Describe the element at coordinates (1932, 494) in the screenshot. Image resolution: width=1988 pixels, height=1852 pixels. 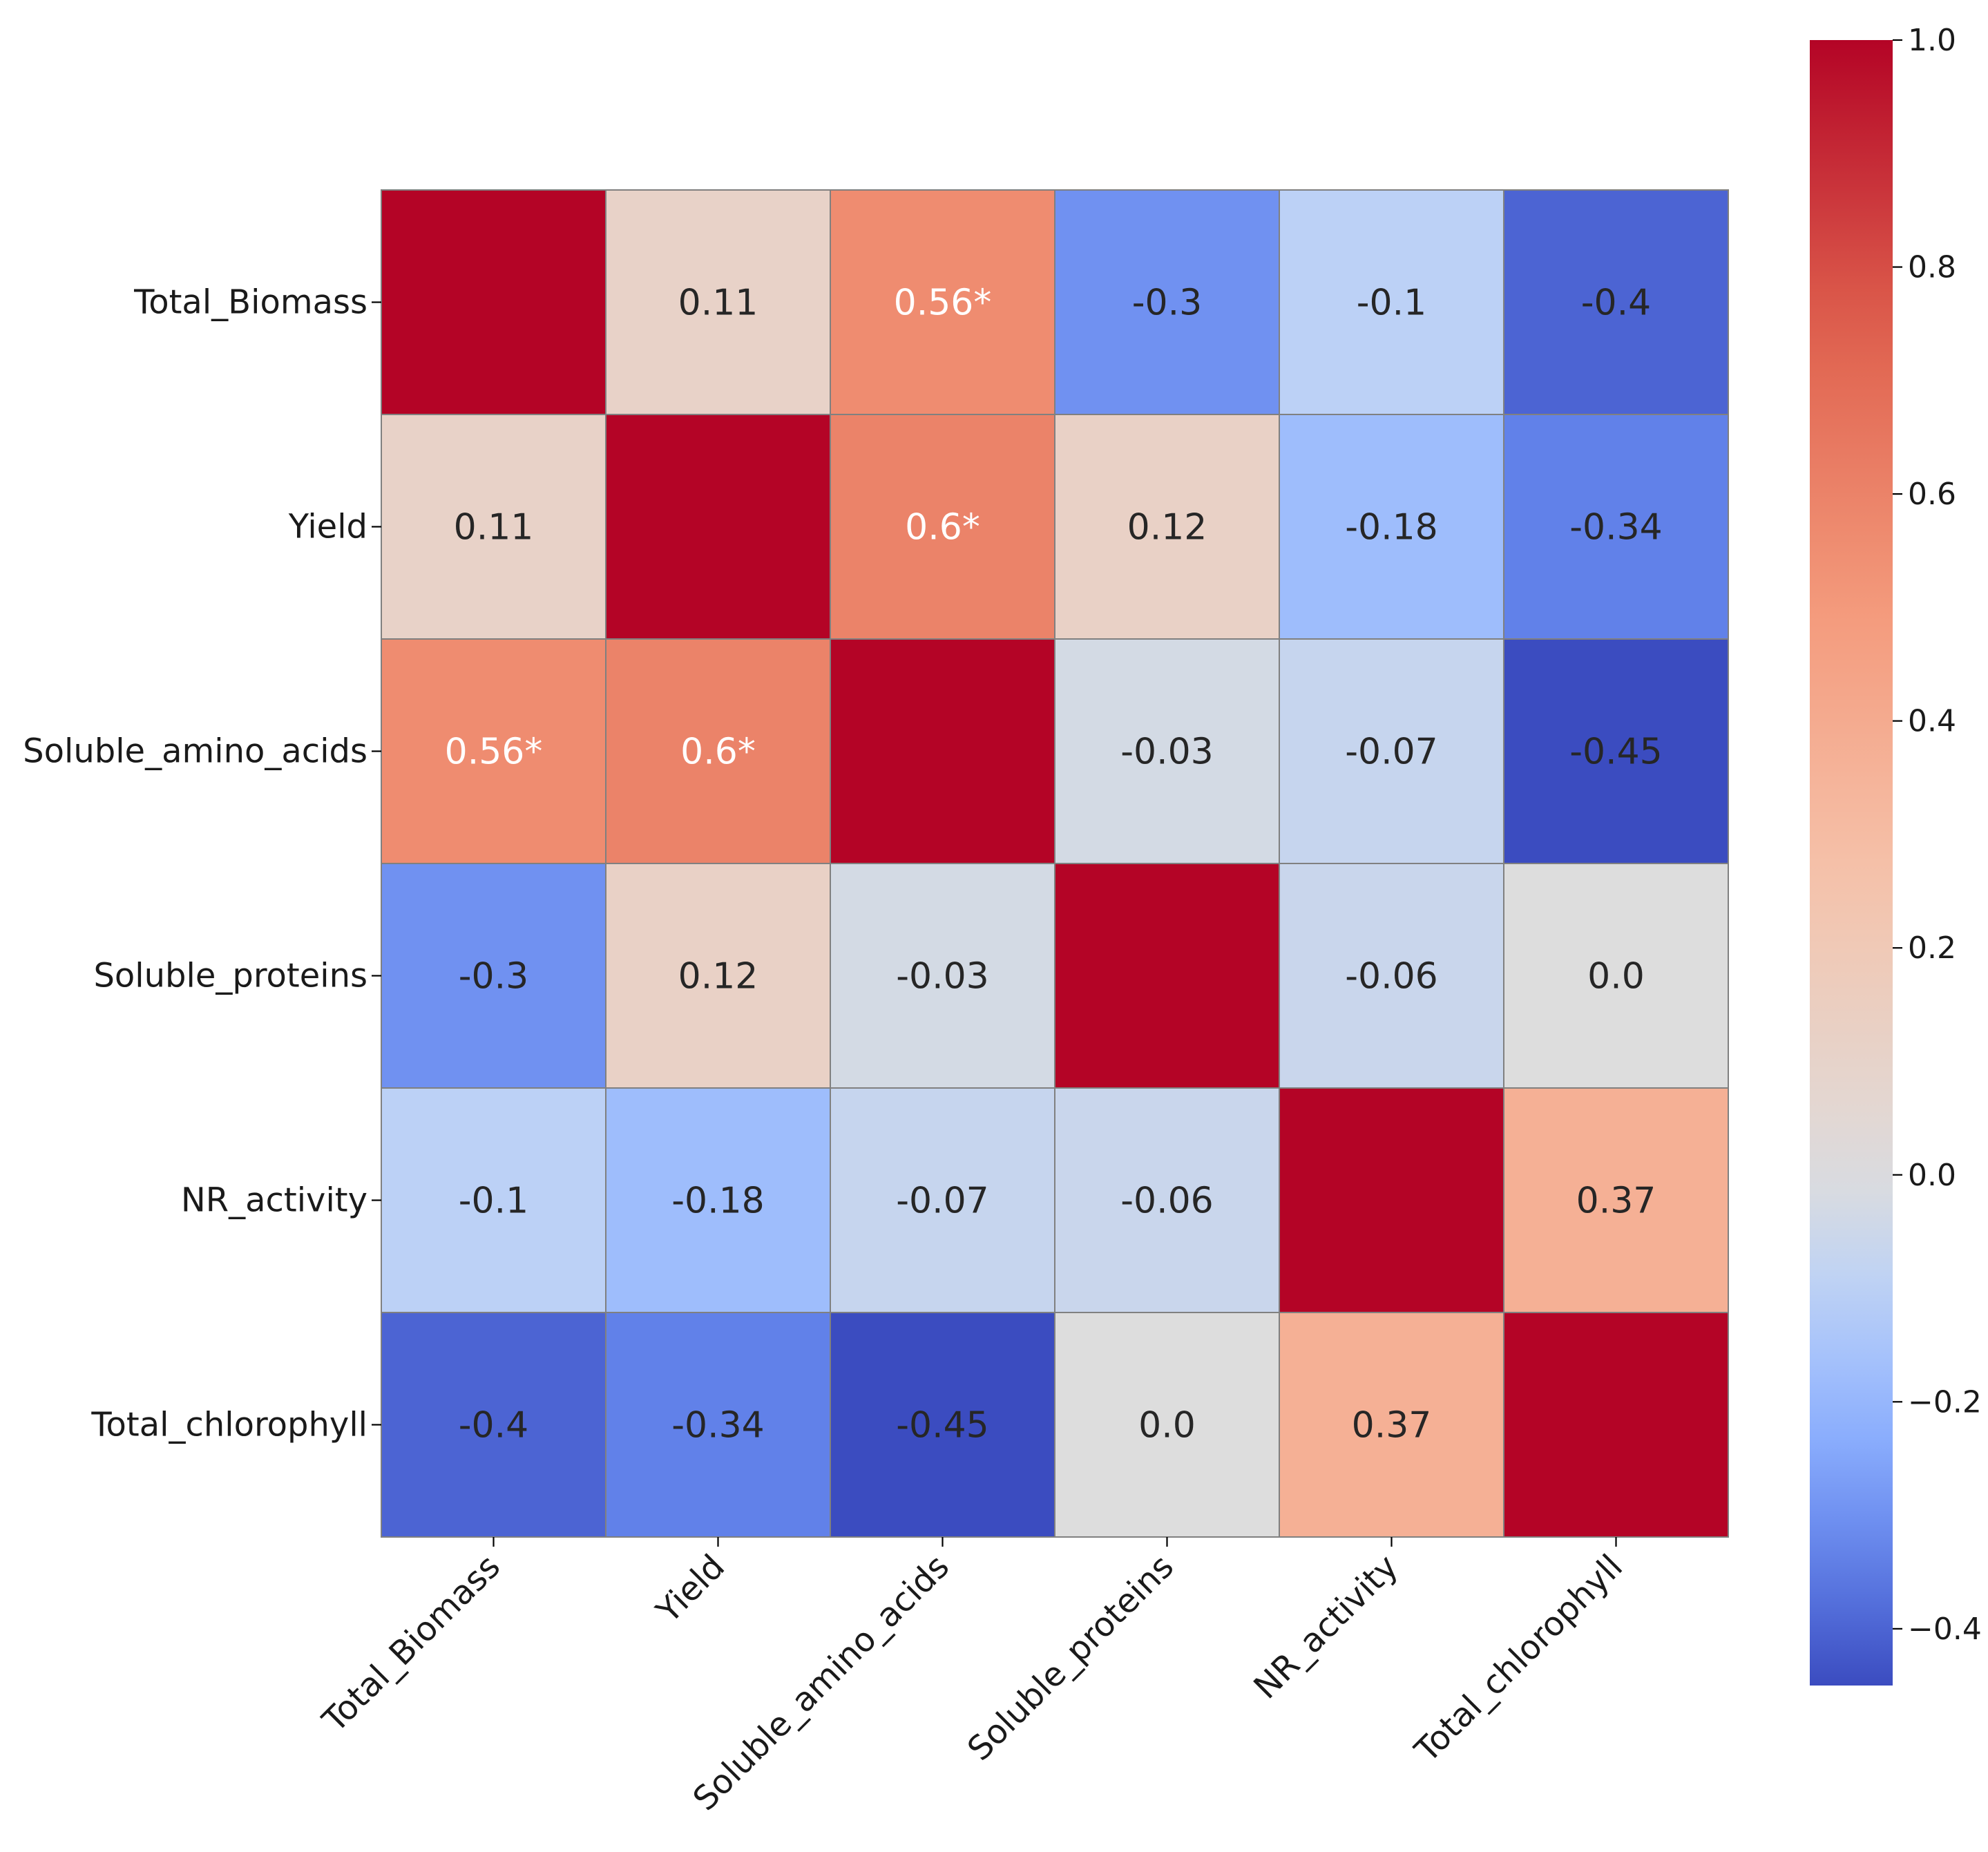
I see `colorbar-tick-label: 0.6` at that location.